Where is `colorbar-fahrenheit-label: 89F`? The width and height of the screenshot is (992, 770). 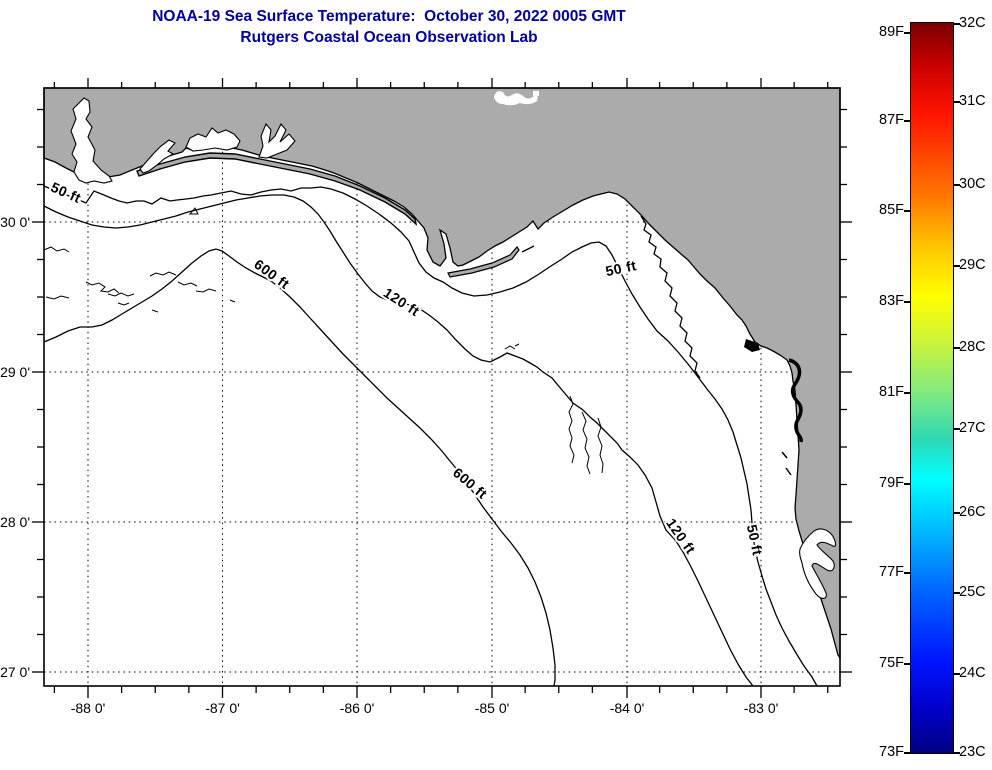
colorbar-fahrenheit-label: 89F is located at coordinates (891, 32).